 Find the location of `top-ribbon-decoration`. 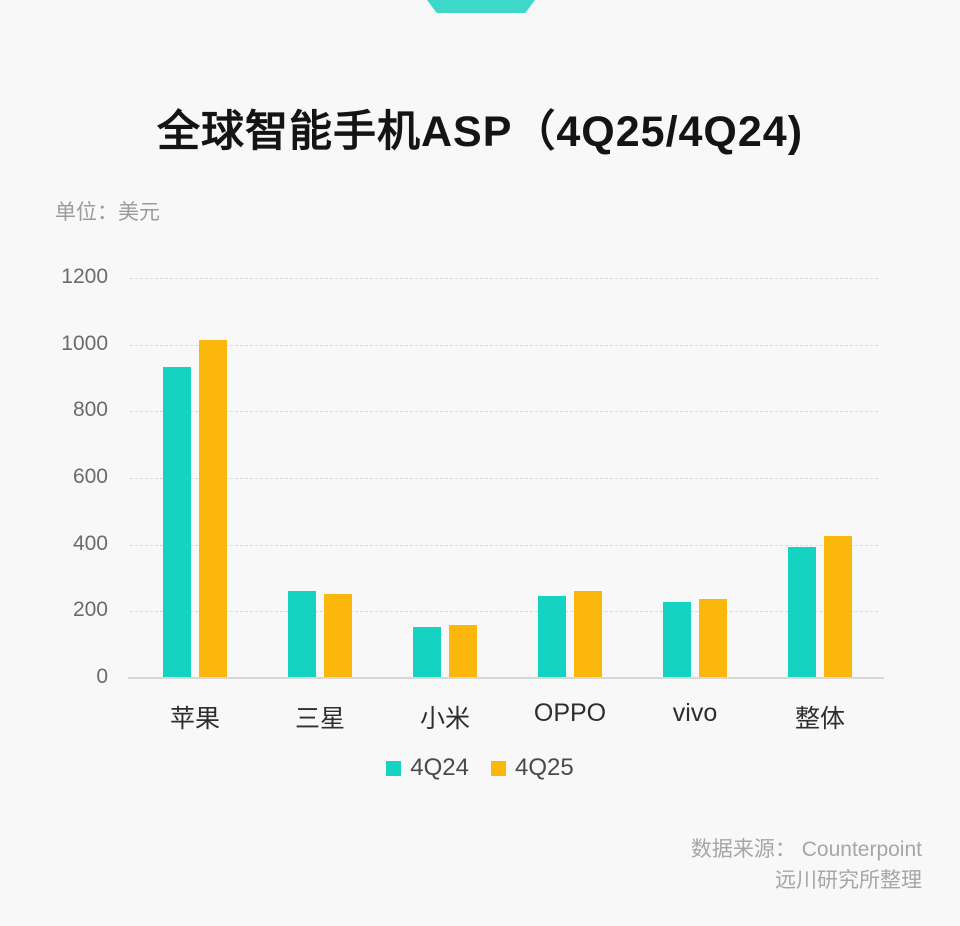

top-ribbon-decoration is located at coordinates (481, 6).